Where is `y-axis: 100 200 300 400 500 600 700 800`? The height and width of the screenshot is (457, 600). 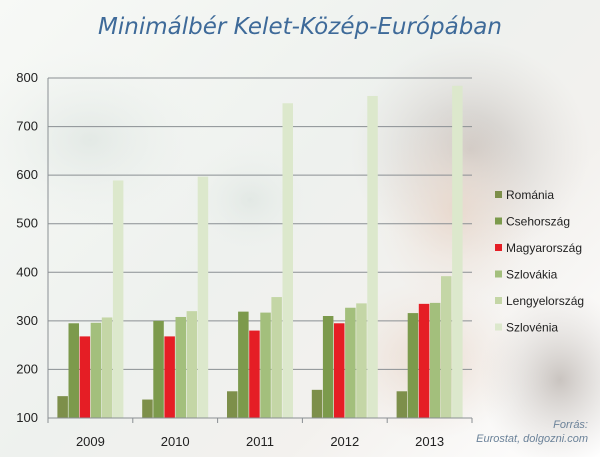
y-axis: 100 200 300 400 500 600 700 800 is located at coordinates (32, 247).